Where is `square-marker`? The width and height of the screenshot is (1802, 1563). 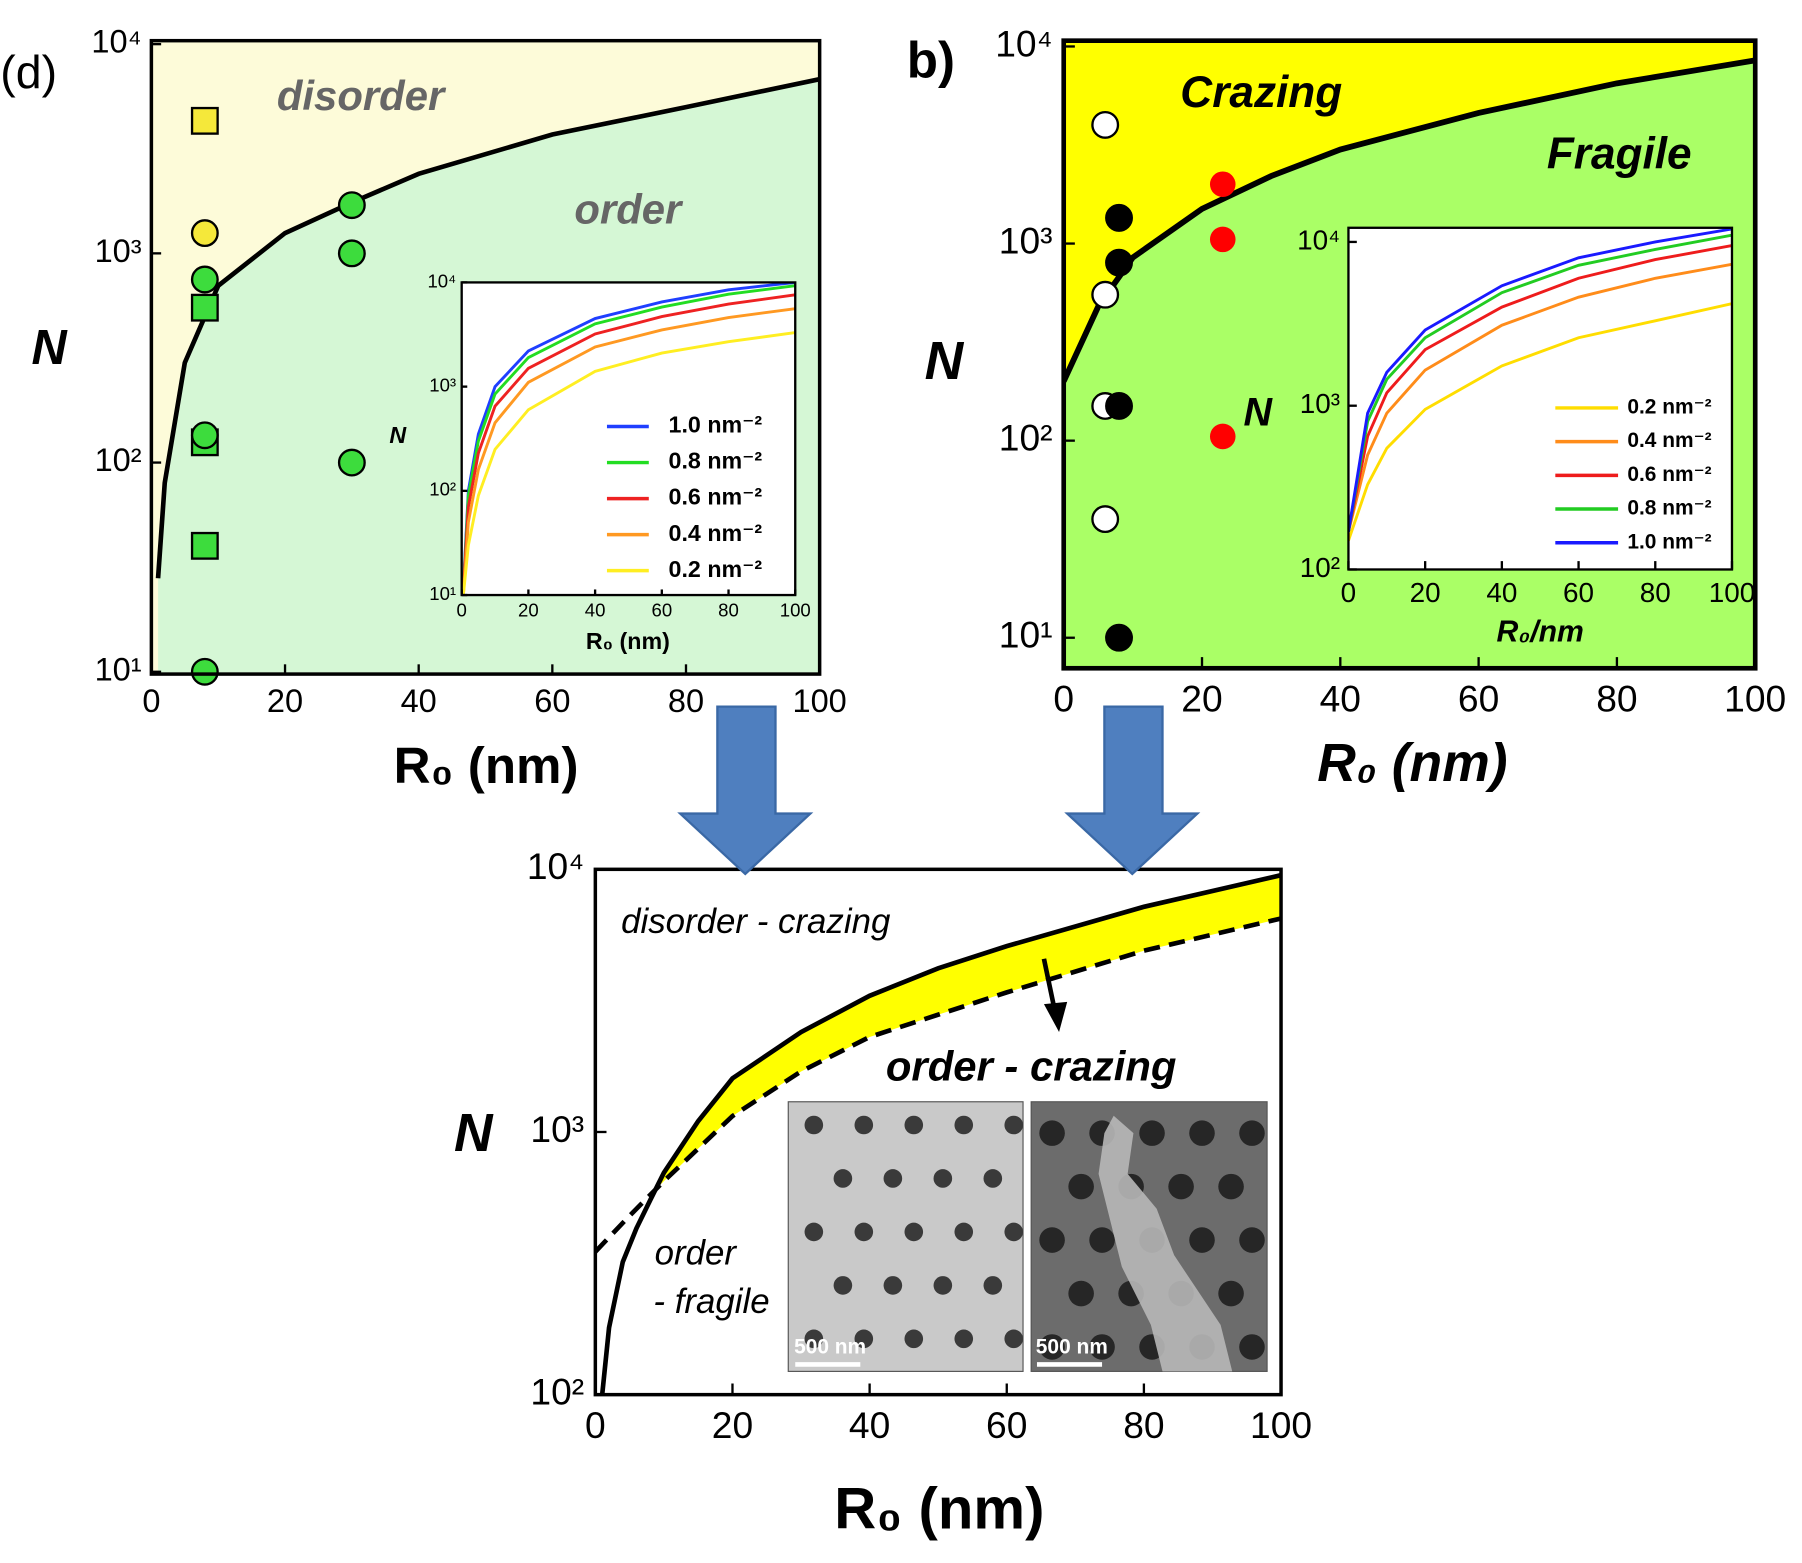
square-marker is located at coordinates (204, 307).